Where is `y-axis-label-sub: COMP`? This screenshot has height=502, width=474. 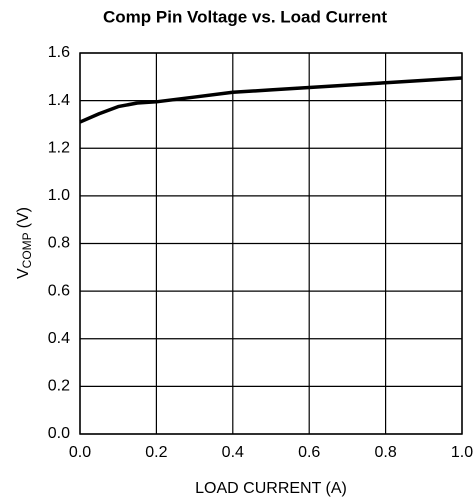 y-axis-label-sub: COMP is located at coordinates (27, 250).